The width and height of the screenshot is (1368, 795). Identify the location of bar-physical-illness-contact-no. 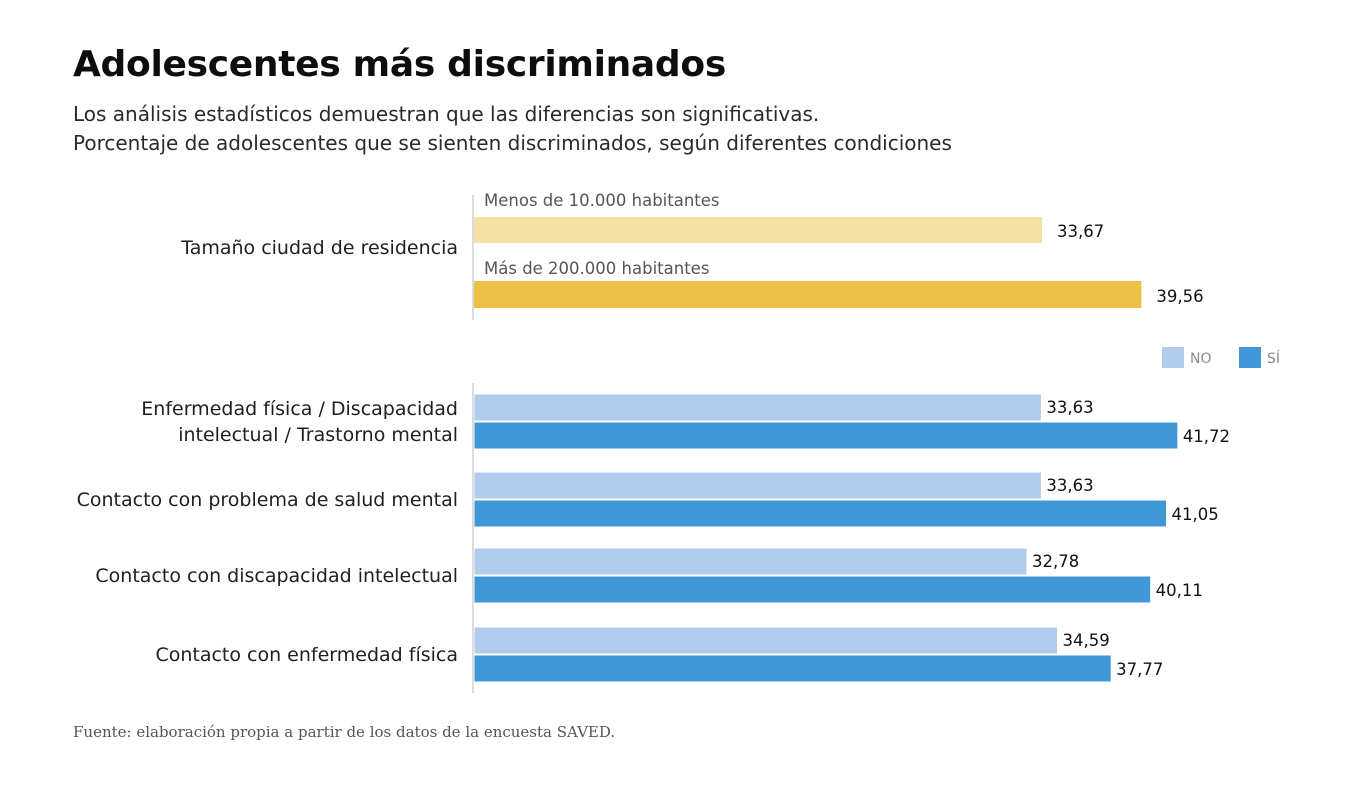
(766, 640).